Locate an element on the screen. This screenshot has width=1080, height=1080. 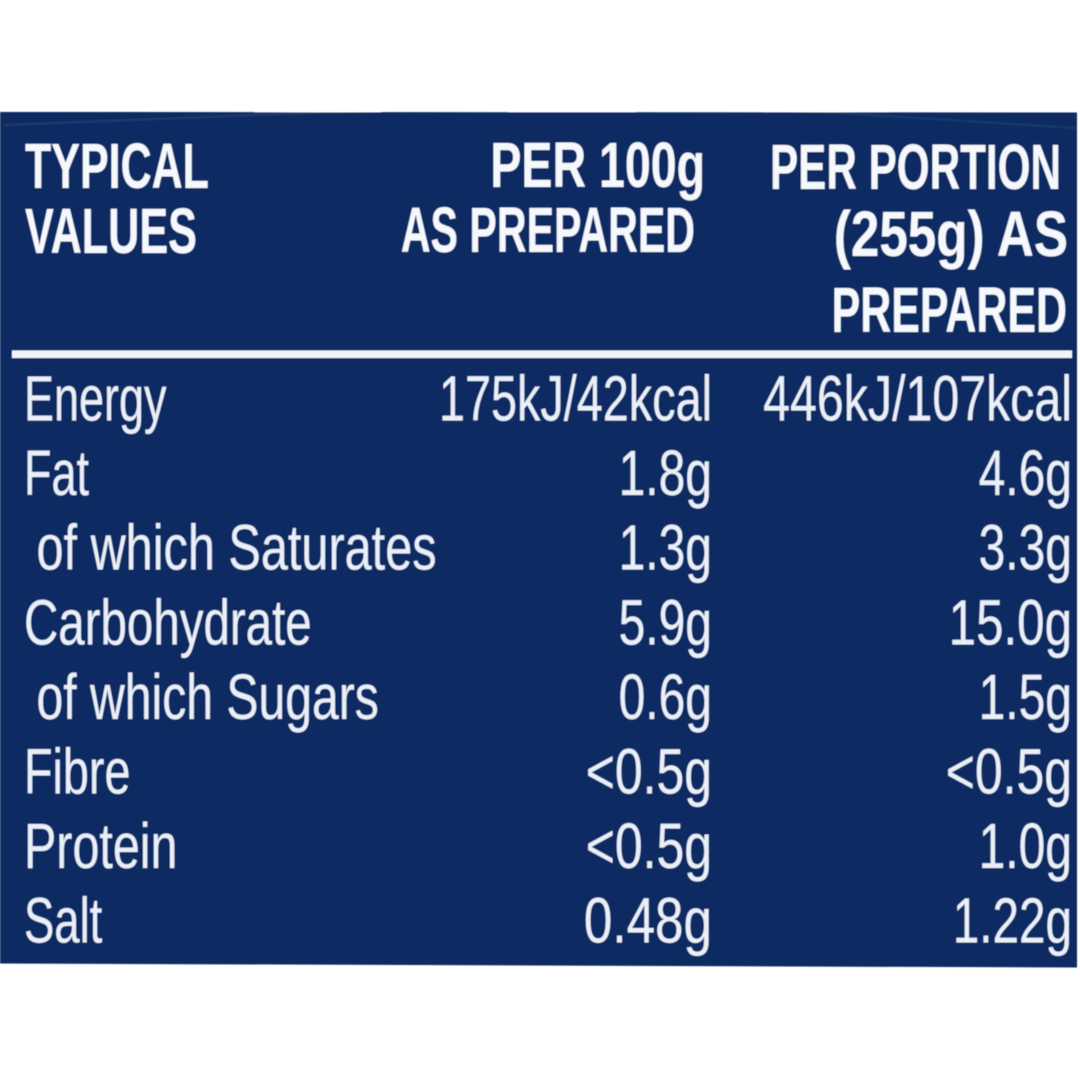
svg-text: VALUES is located at coordinates (111, 232).